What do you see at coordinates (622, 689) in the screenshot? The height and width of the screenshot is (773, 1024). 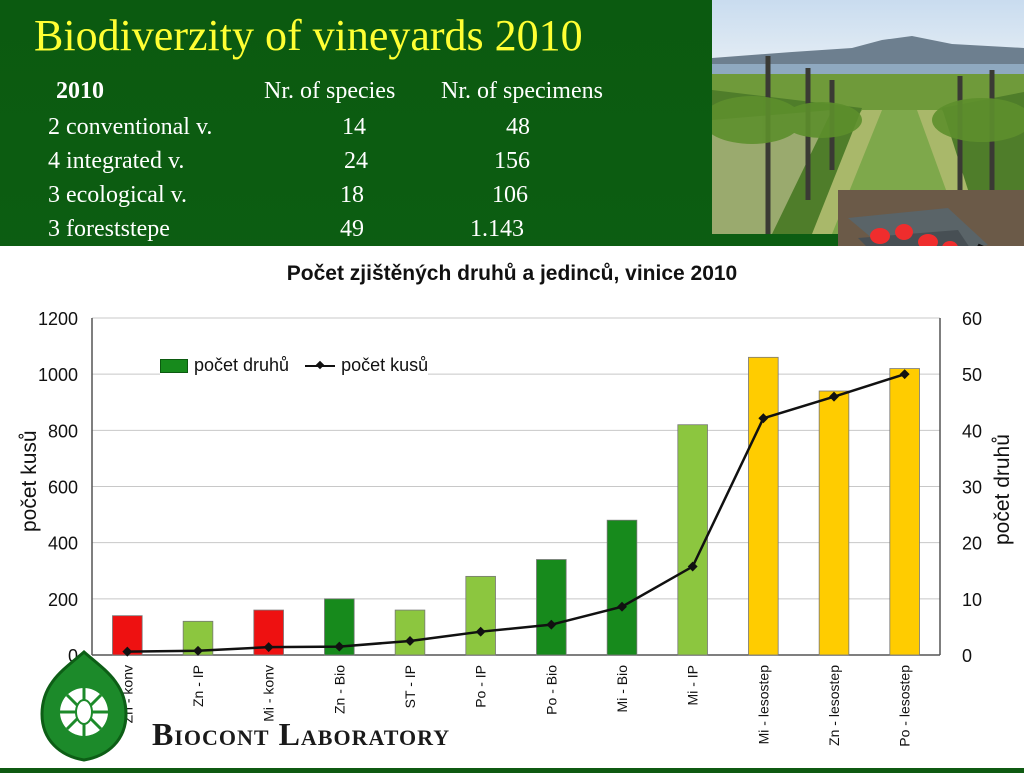 I see `x-tick-label: Mi - Bio` at bounding box center [622, 689].